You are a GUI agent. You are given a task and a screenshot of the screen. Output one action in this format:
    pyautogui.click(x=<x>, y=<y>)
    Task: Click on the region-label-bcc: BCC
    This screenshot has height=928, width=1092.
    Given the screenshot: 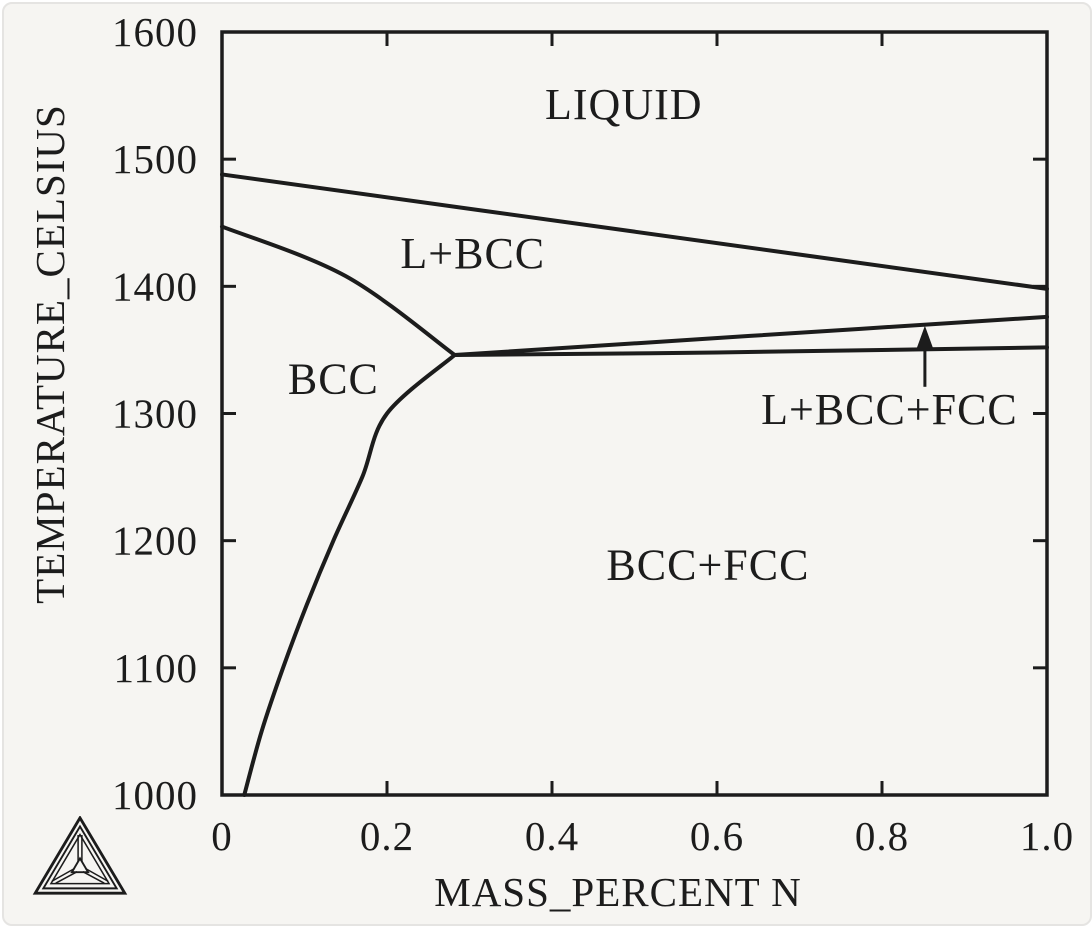 What is the action you would take?
    pyautogui.click(x=333, y=379)
    